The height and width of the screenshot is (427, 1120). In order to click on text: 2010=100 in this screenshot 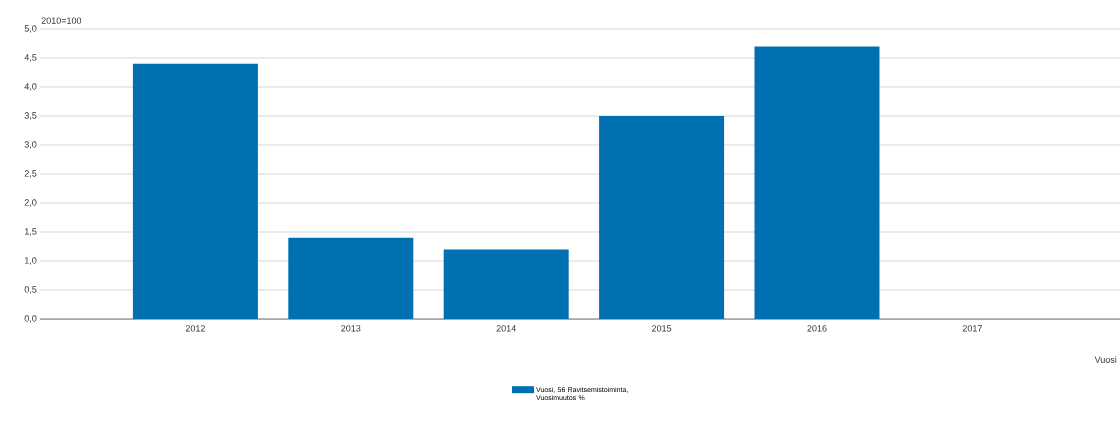, I will do `click(61, 20)`.